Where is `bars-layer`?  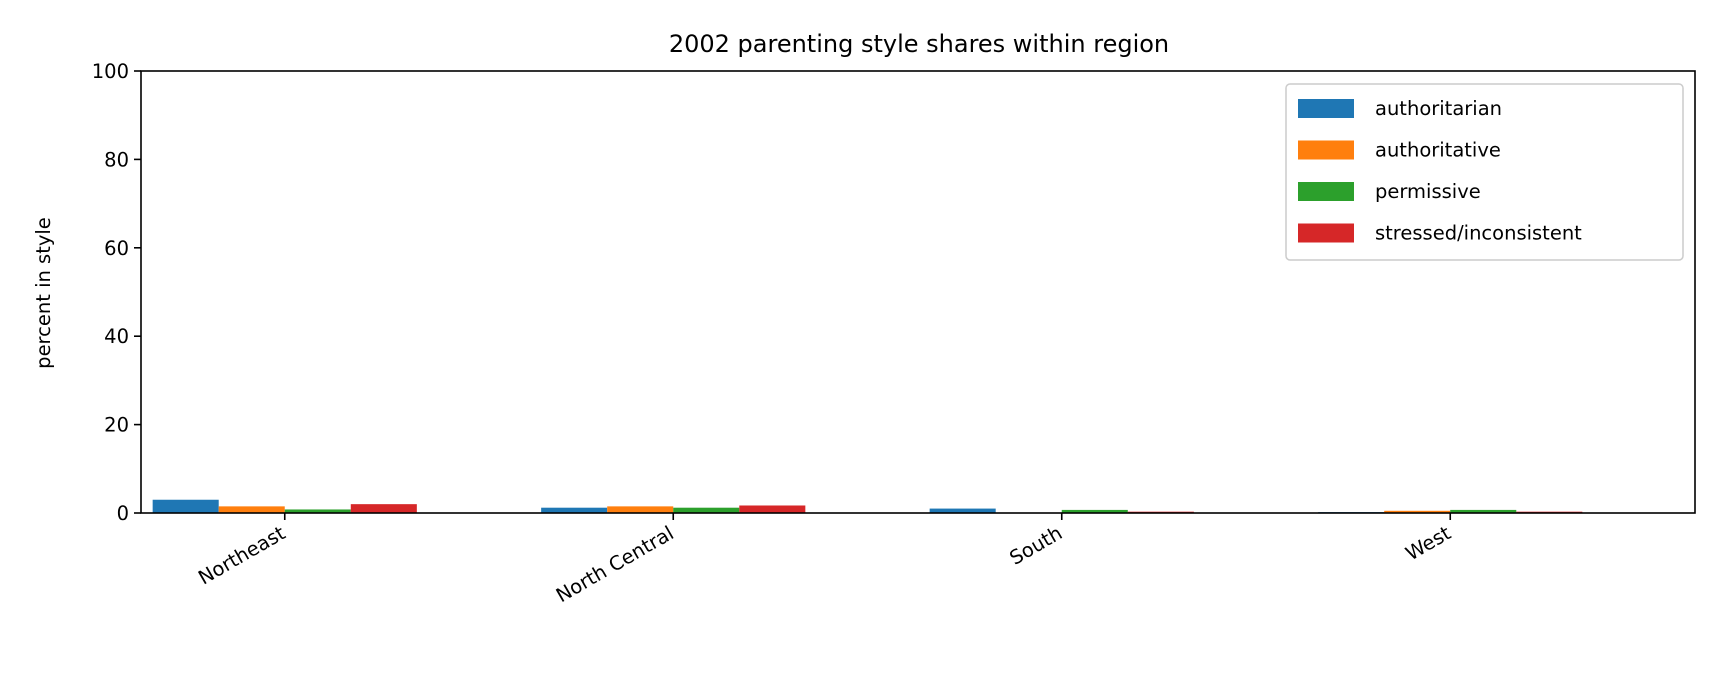
bars-layer is located at coordinates (867, 506).